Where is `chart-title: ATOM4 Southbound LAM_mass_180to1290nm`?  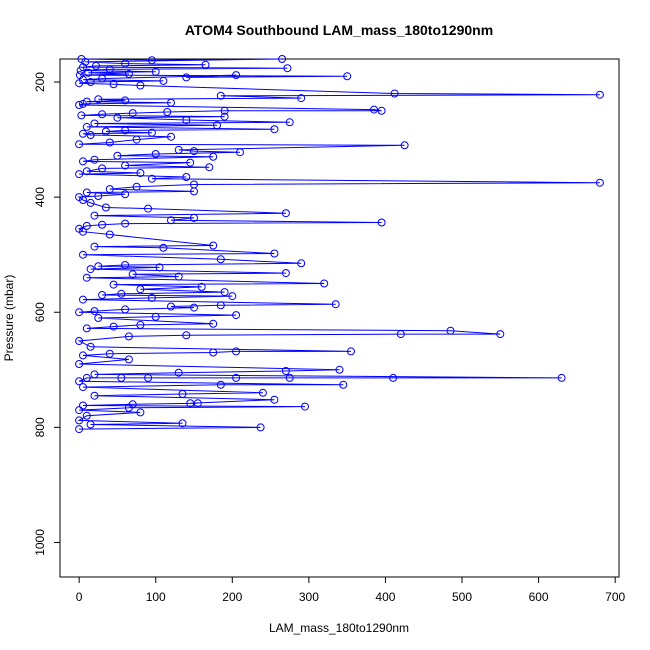 chart-title: ATOM4 Southbound LAM_mass_180to1290nm is located at coordinates (339, 30).